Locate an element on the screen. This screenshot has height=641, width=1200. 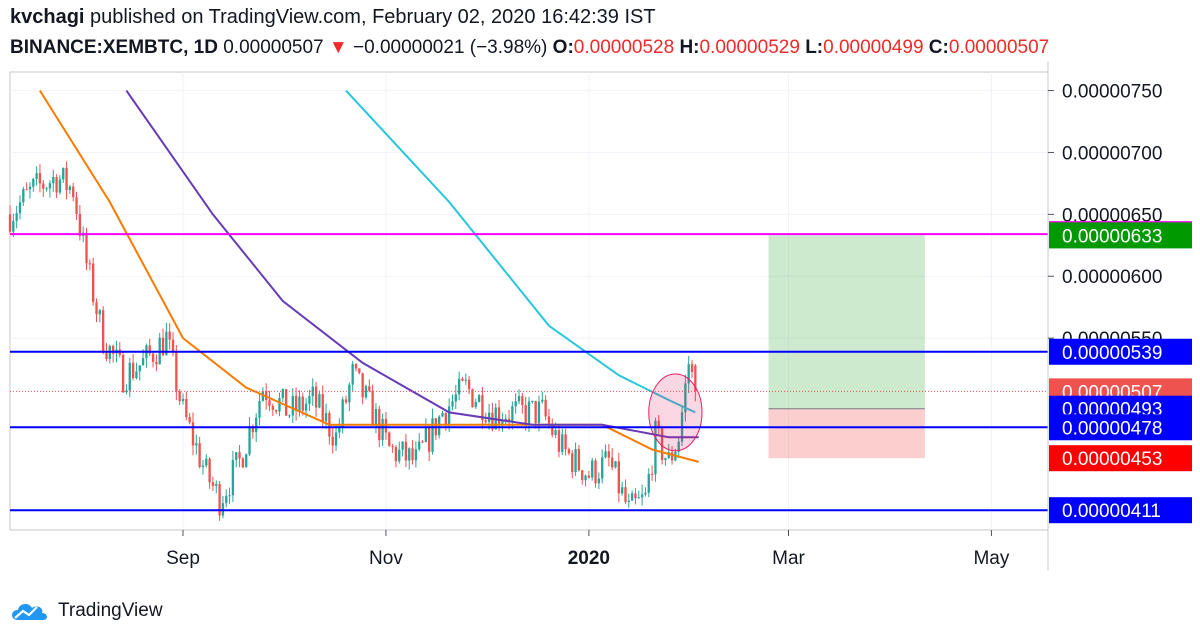
brand-name: TradingView is located at coordinates (110, 610).